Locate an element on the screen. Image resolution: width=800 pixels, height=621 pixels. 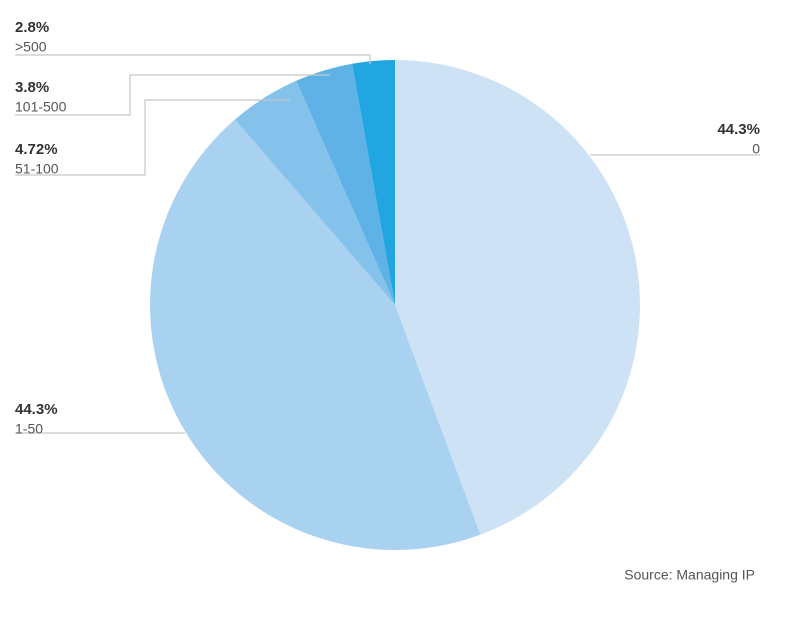
value-label: 2.8% is located at coordinates (32, 27).